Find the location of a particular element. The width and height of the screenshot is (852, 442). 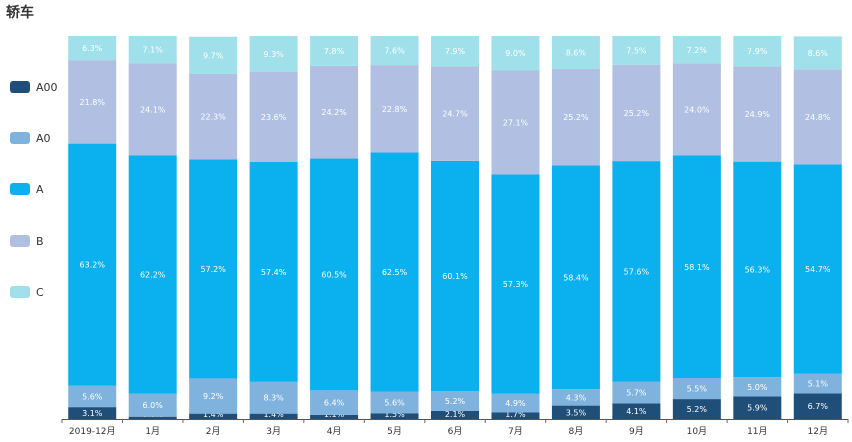

data-label: 7.9% is located at coordinates (455, 51).